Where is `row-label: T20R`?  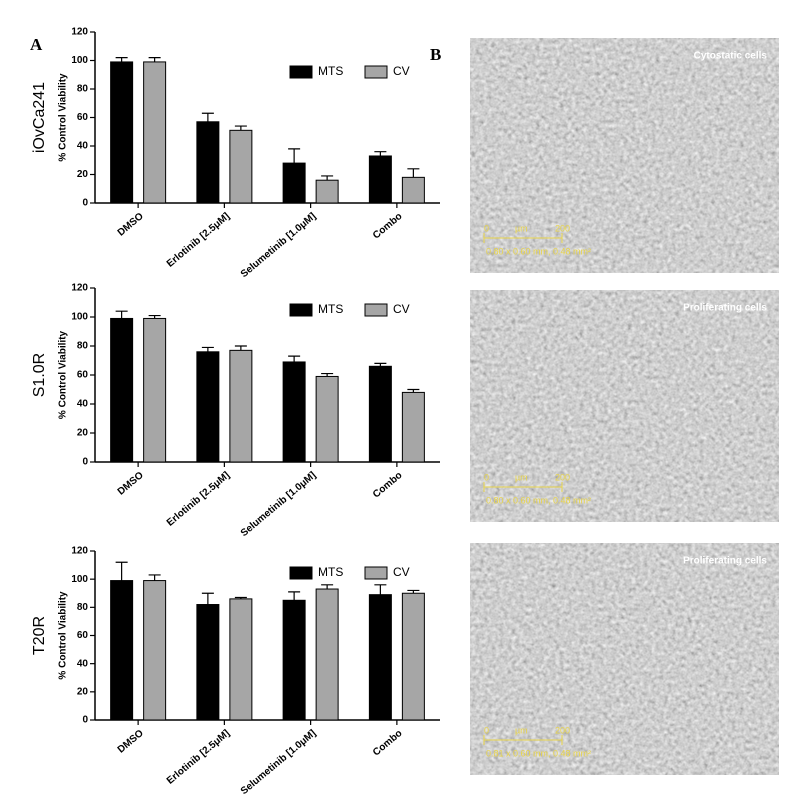
row-label: T20R is located at coordinates (39, 635).